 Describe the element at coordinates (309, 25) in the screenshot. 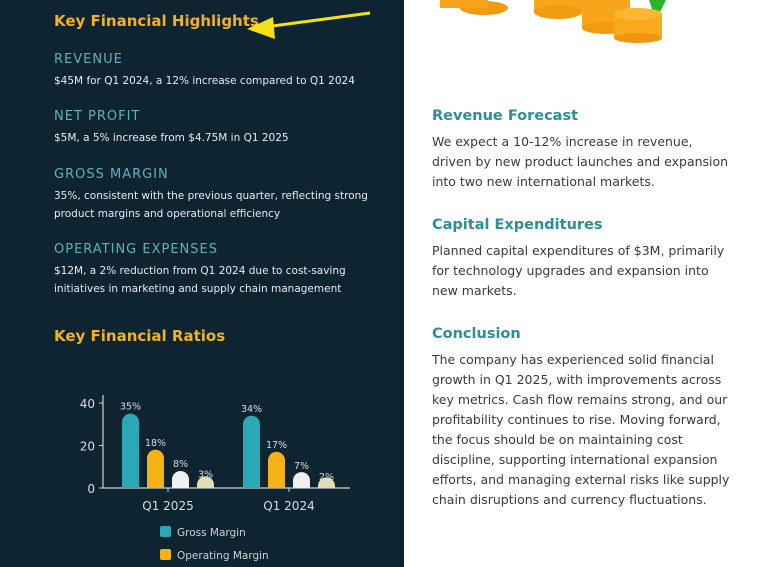

I see `annotation-arrow-icon` at that location.